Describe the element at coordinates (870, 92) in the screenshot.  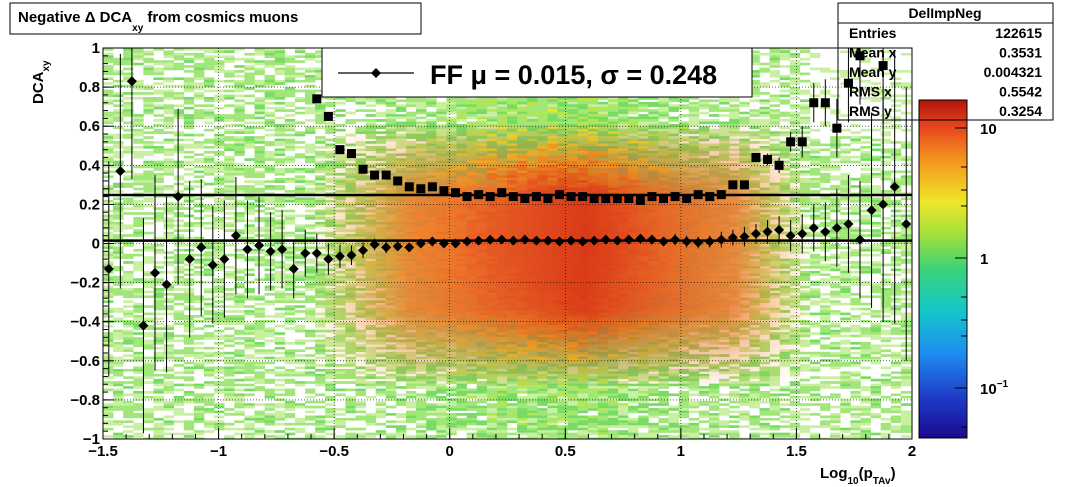
I see `stats-label: RMS x` at that location.